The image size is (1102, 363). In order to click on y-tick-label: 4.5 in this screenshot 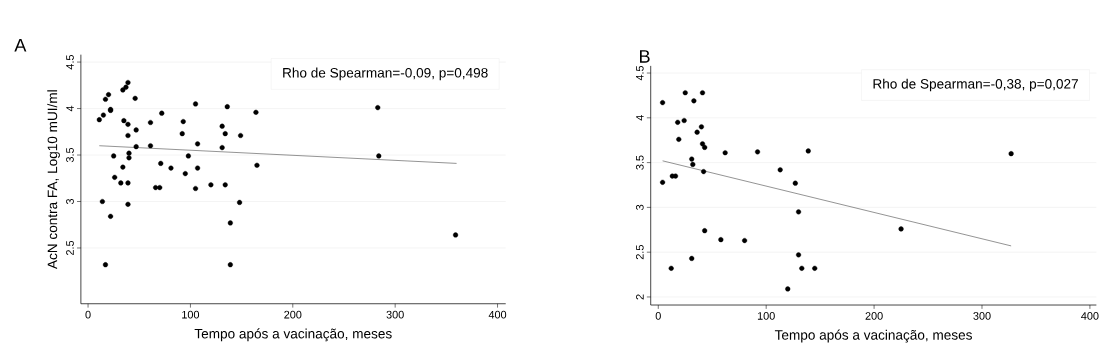, I will do `click(70, 62)`.